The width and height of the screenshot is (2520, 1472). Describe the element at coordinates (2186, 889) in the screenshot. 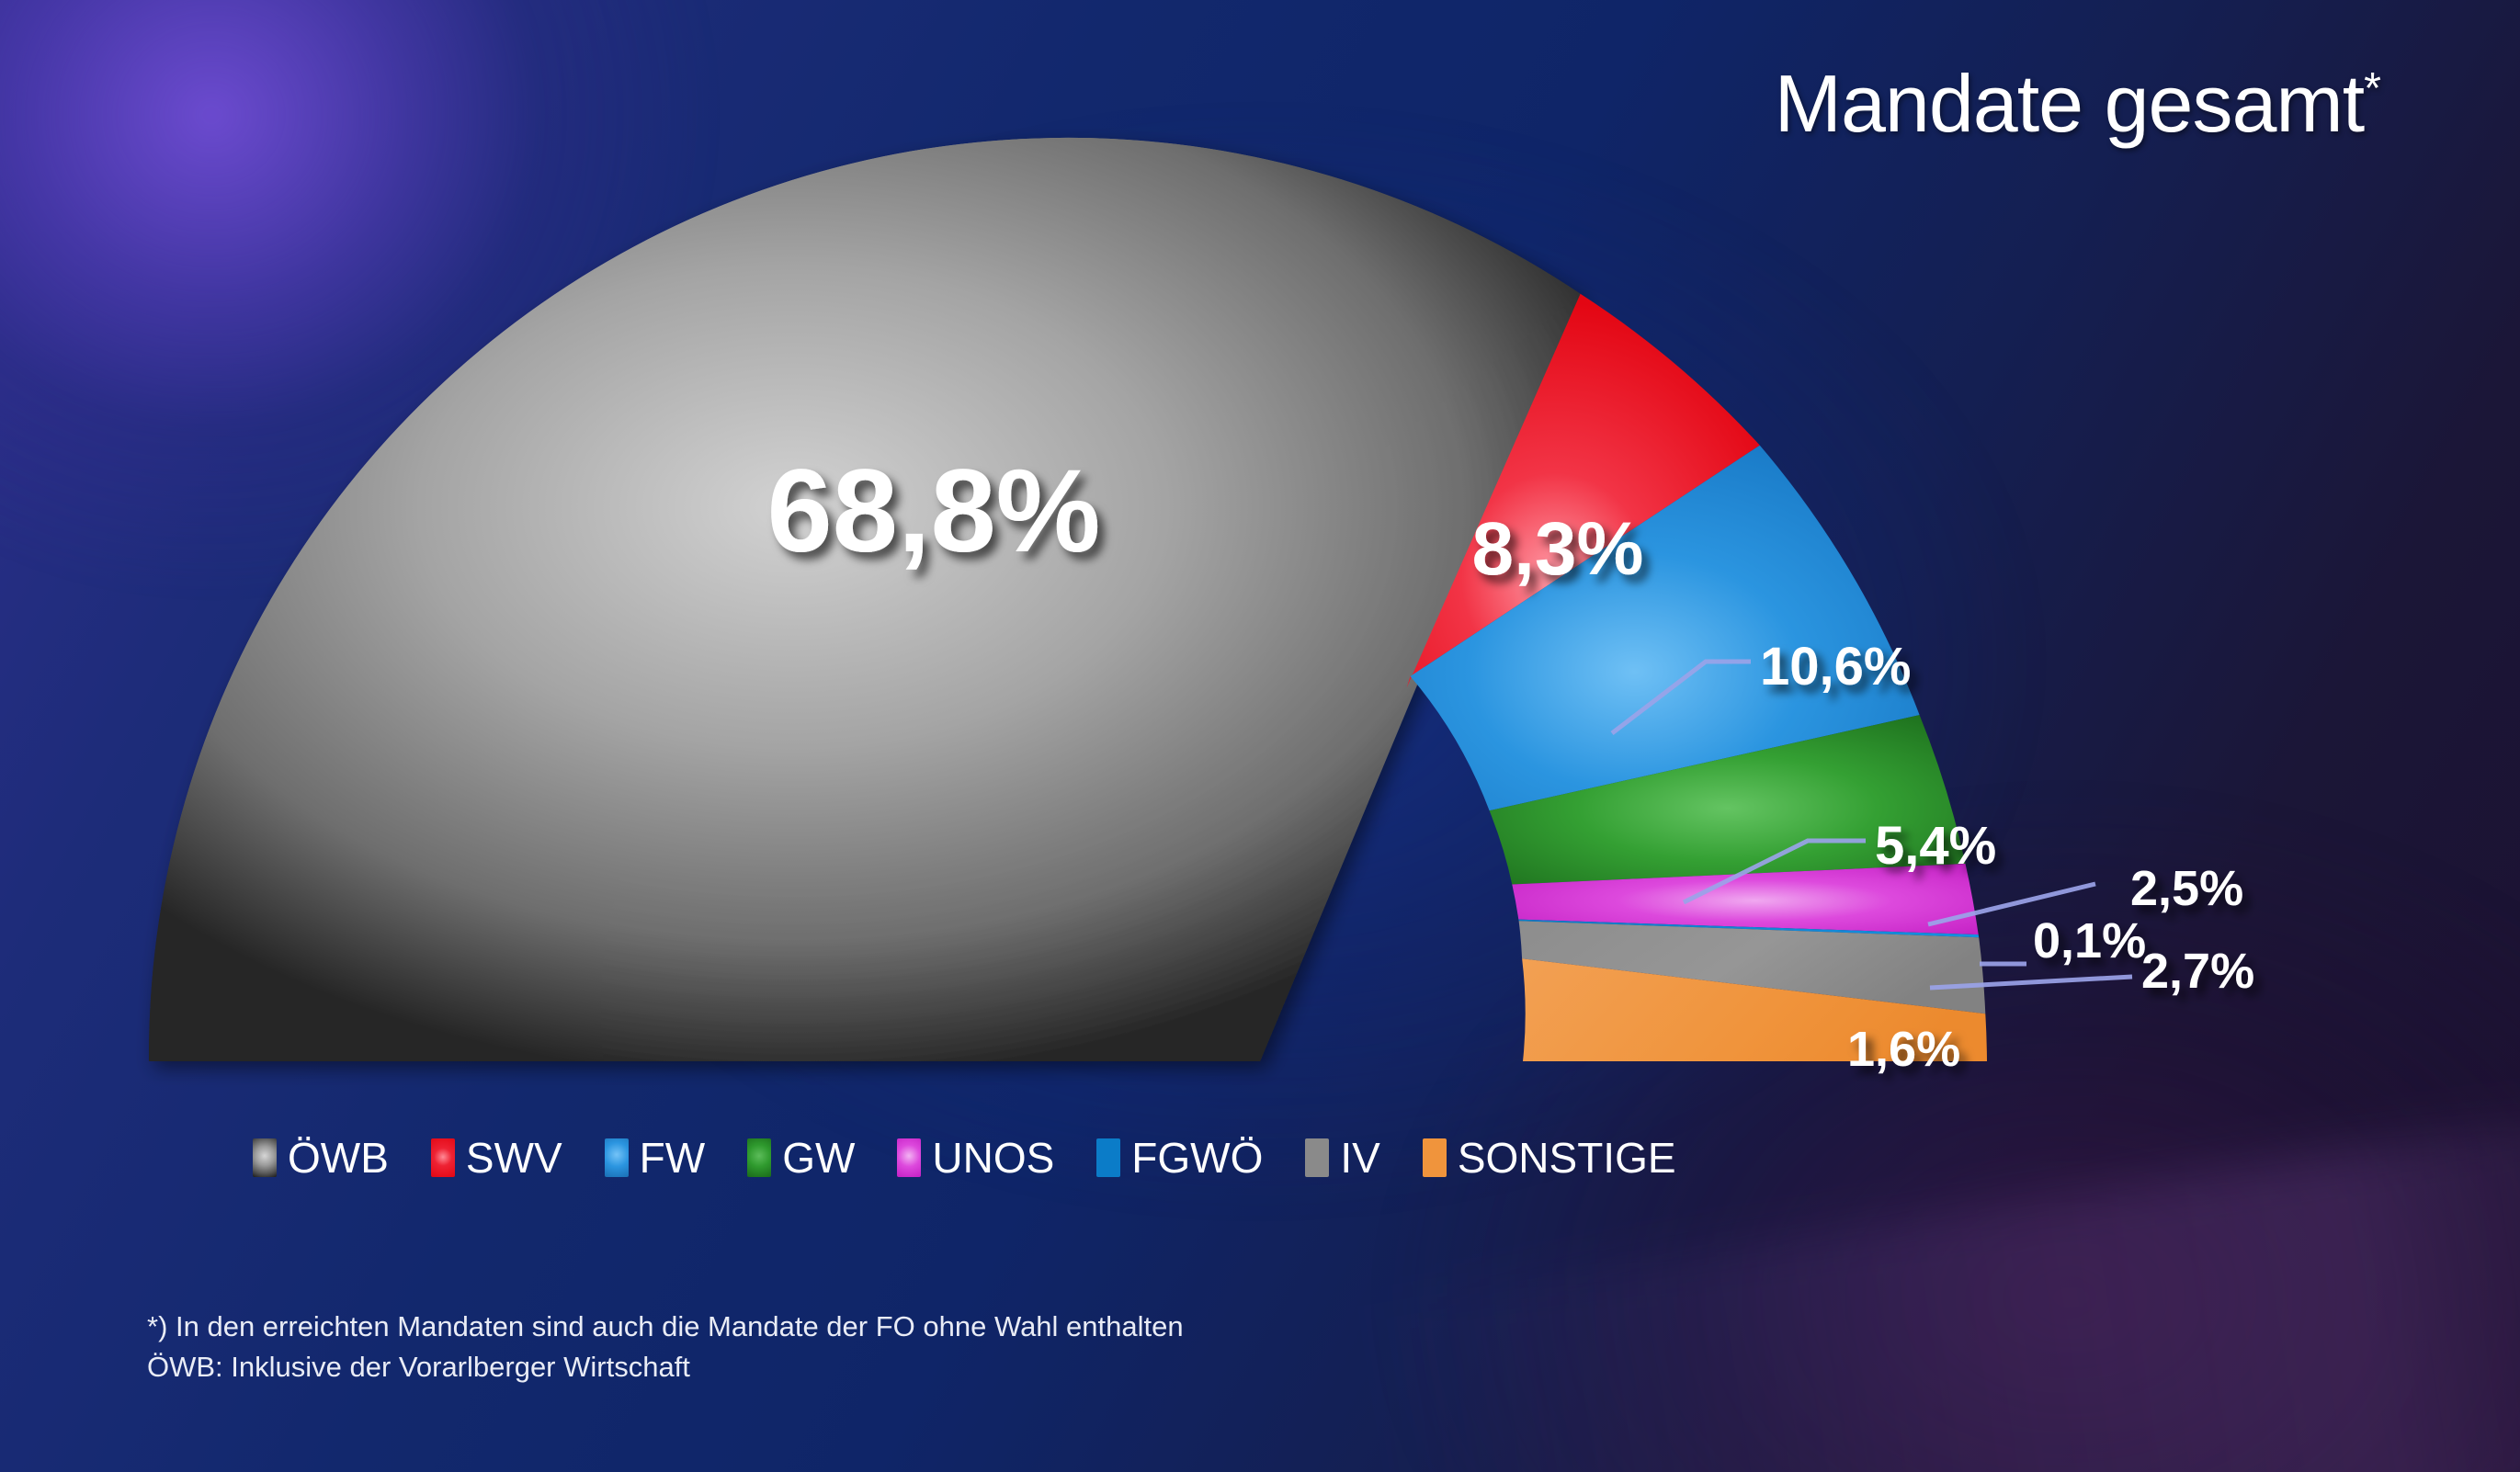

I see `value-label-unos: 2,5%` at that location.